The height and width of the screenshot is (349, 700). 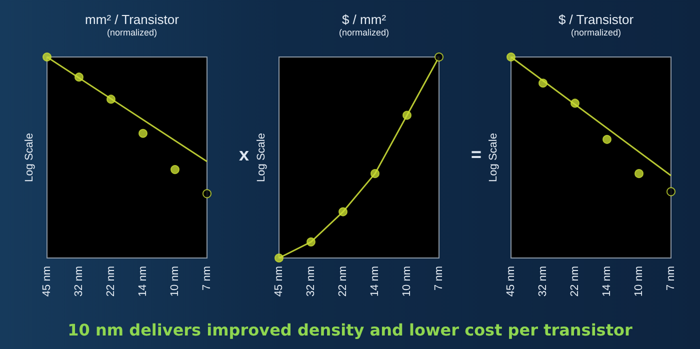 What do you see at coordinates (132, 19) in the screenshot?
I see `chart-title: mm² / Transistor` at bounding box center [132, 19].